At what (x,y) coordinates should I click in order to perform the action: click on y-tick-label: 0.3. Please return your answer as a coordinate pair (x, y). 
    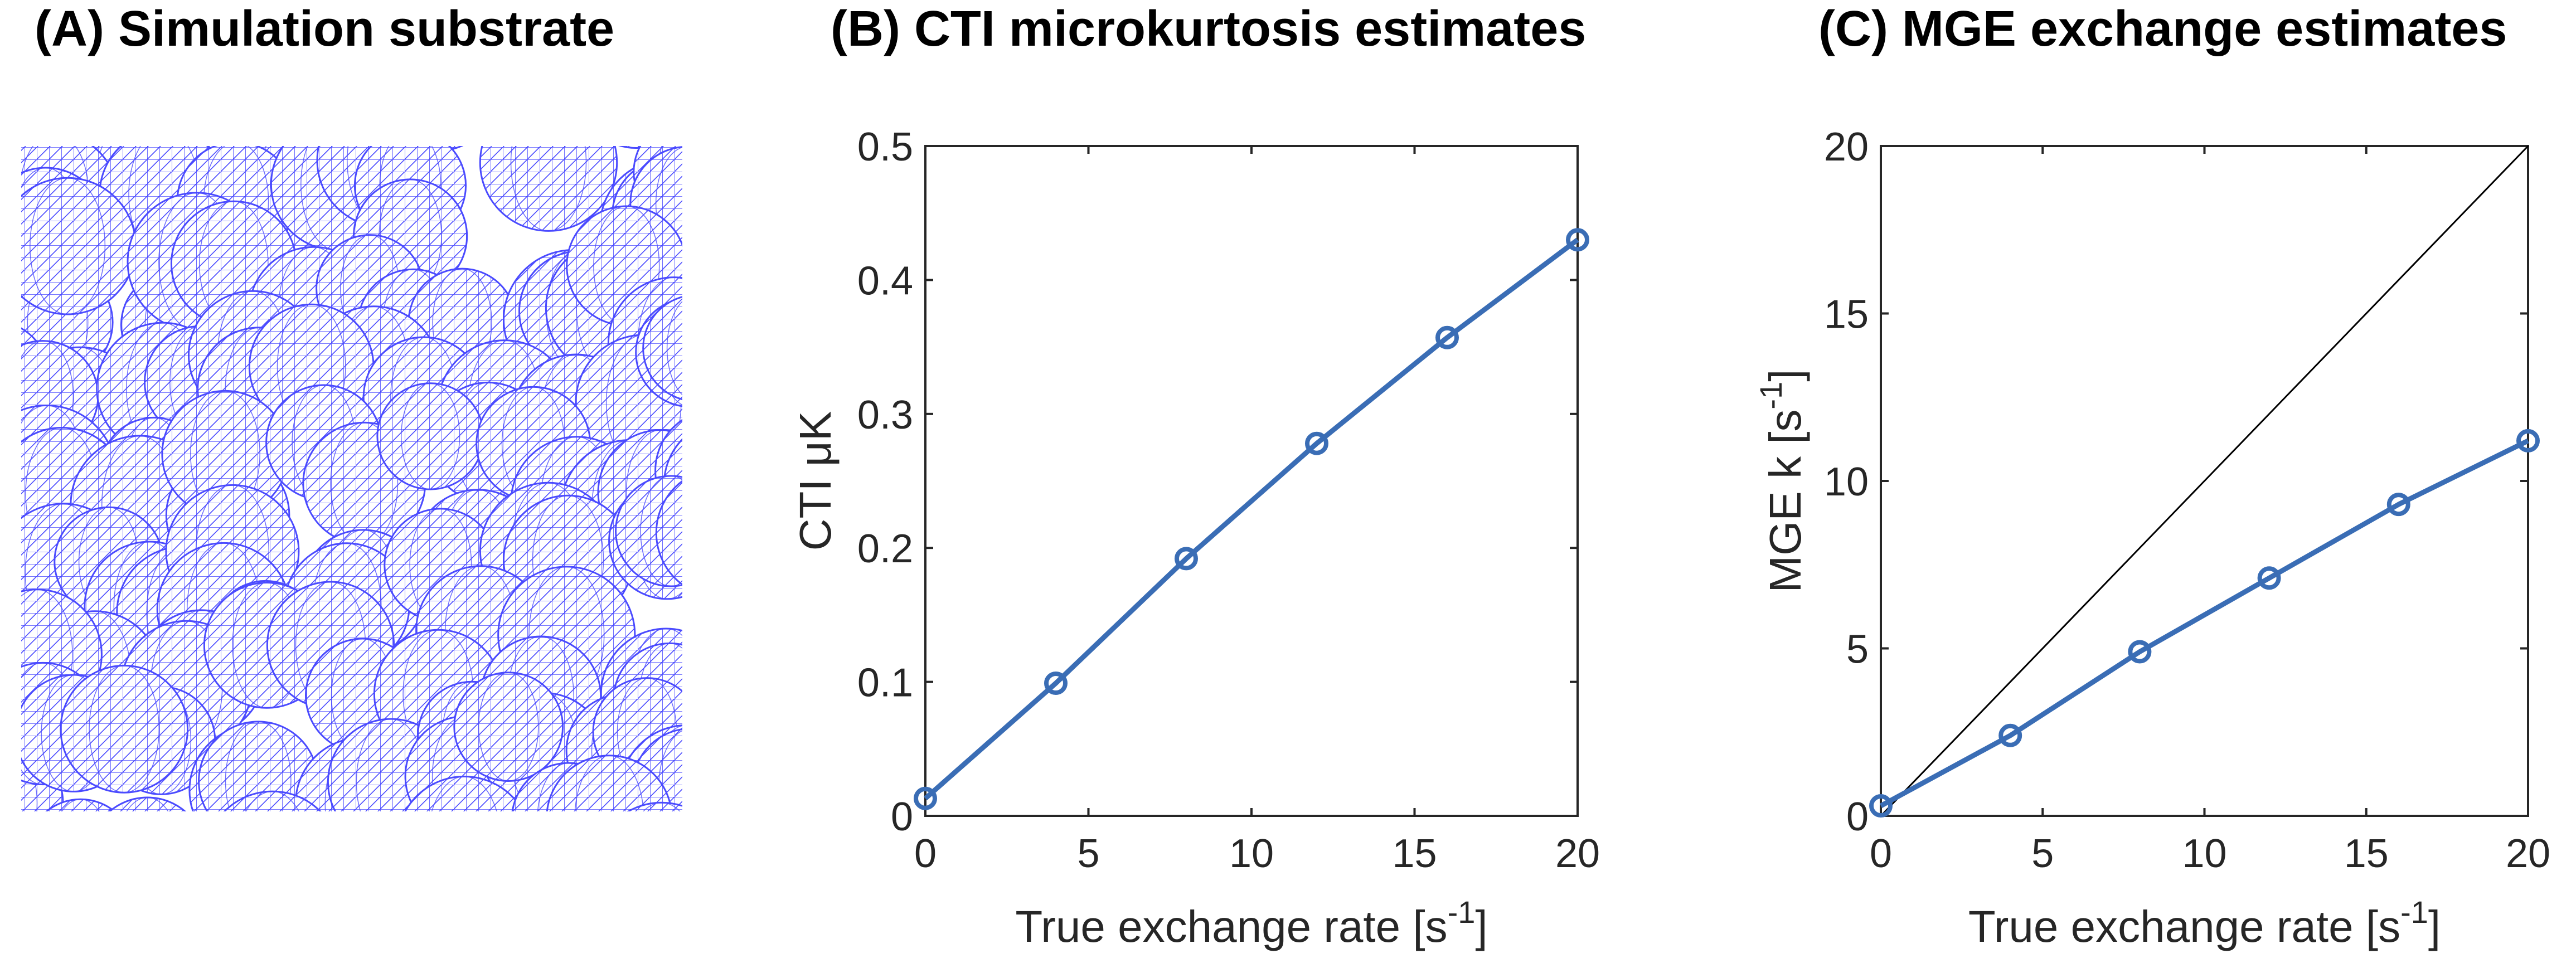
    Looking at the image, I should click on (885, 415).